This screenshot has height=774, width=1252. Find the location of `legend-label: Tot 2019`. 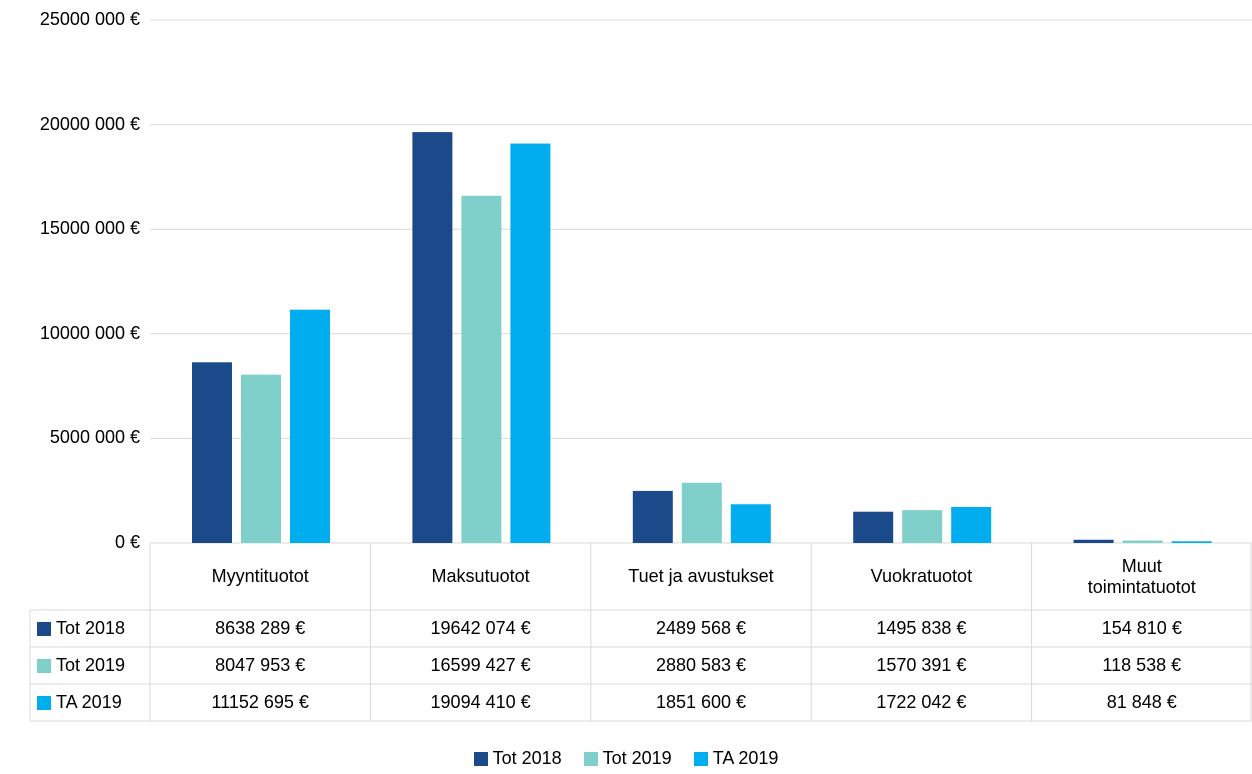

legend-label: Tot 2019 is located at coordinates (637, 758).